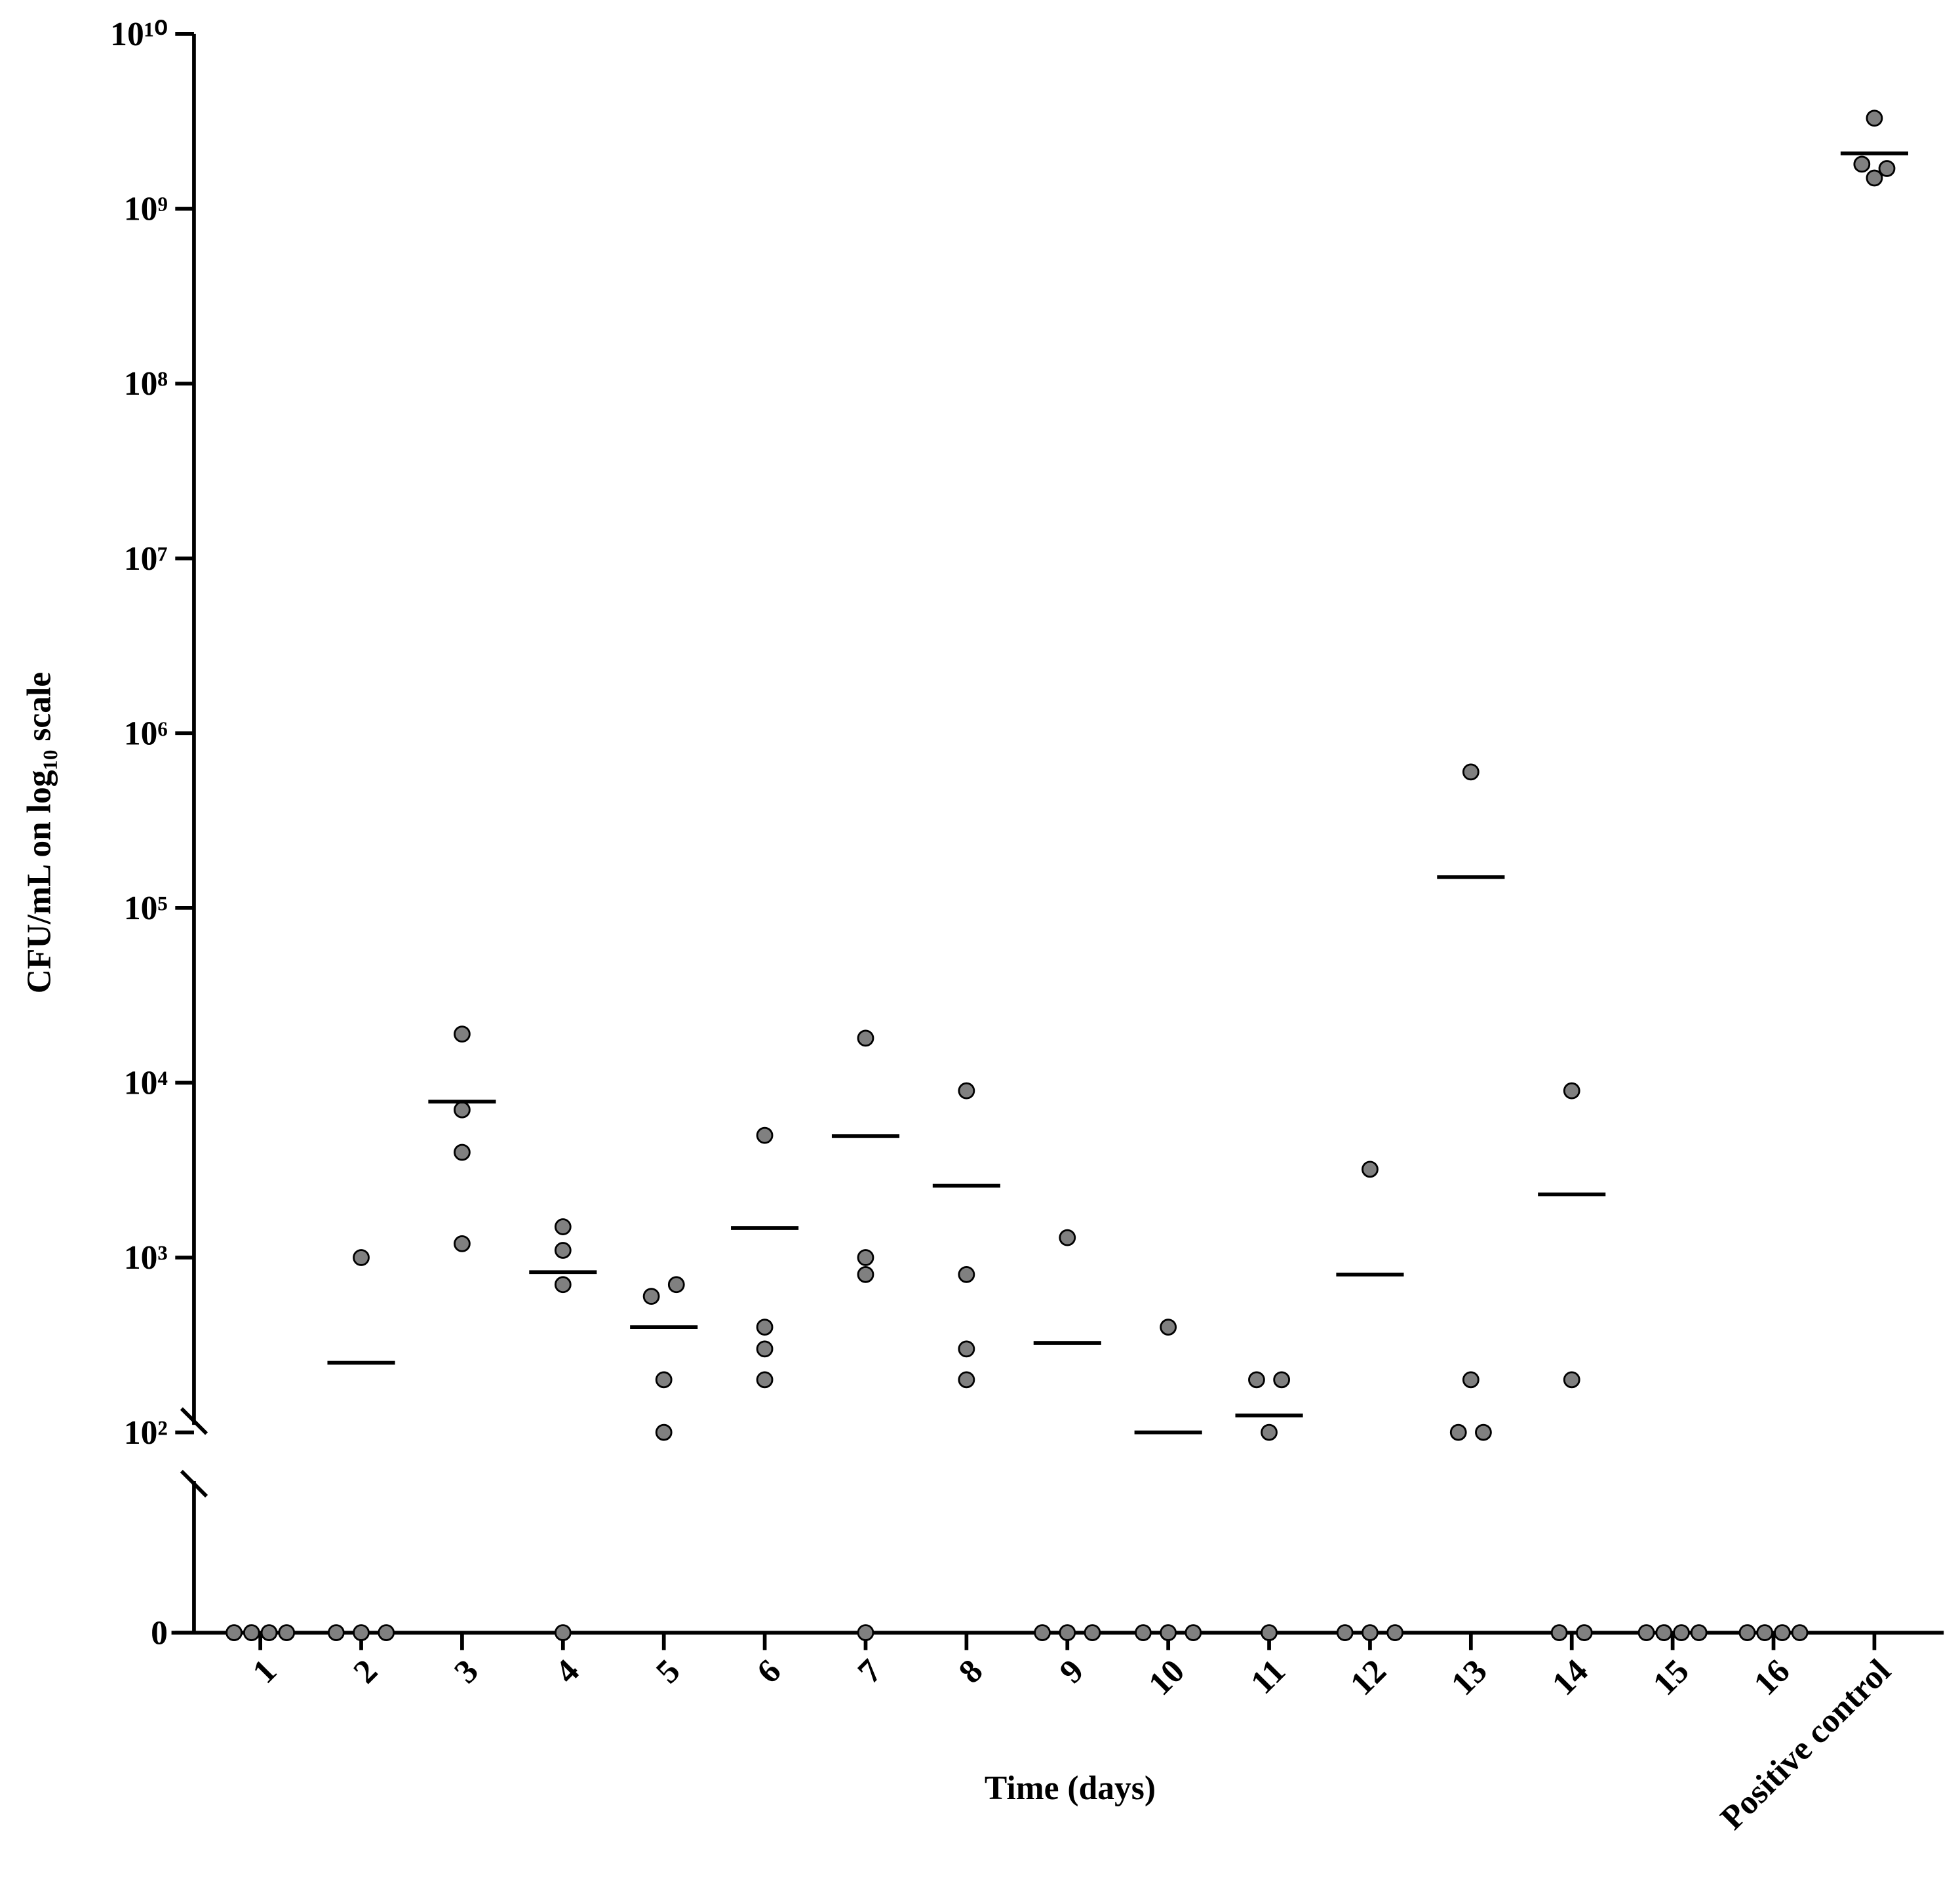  What do you see at coordinates (146, 559) in the screenshot?
I see `y-tick-label: 10⁷` at bounding box center [146, 559].